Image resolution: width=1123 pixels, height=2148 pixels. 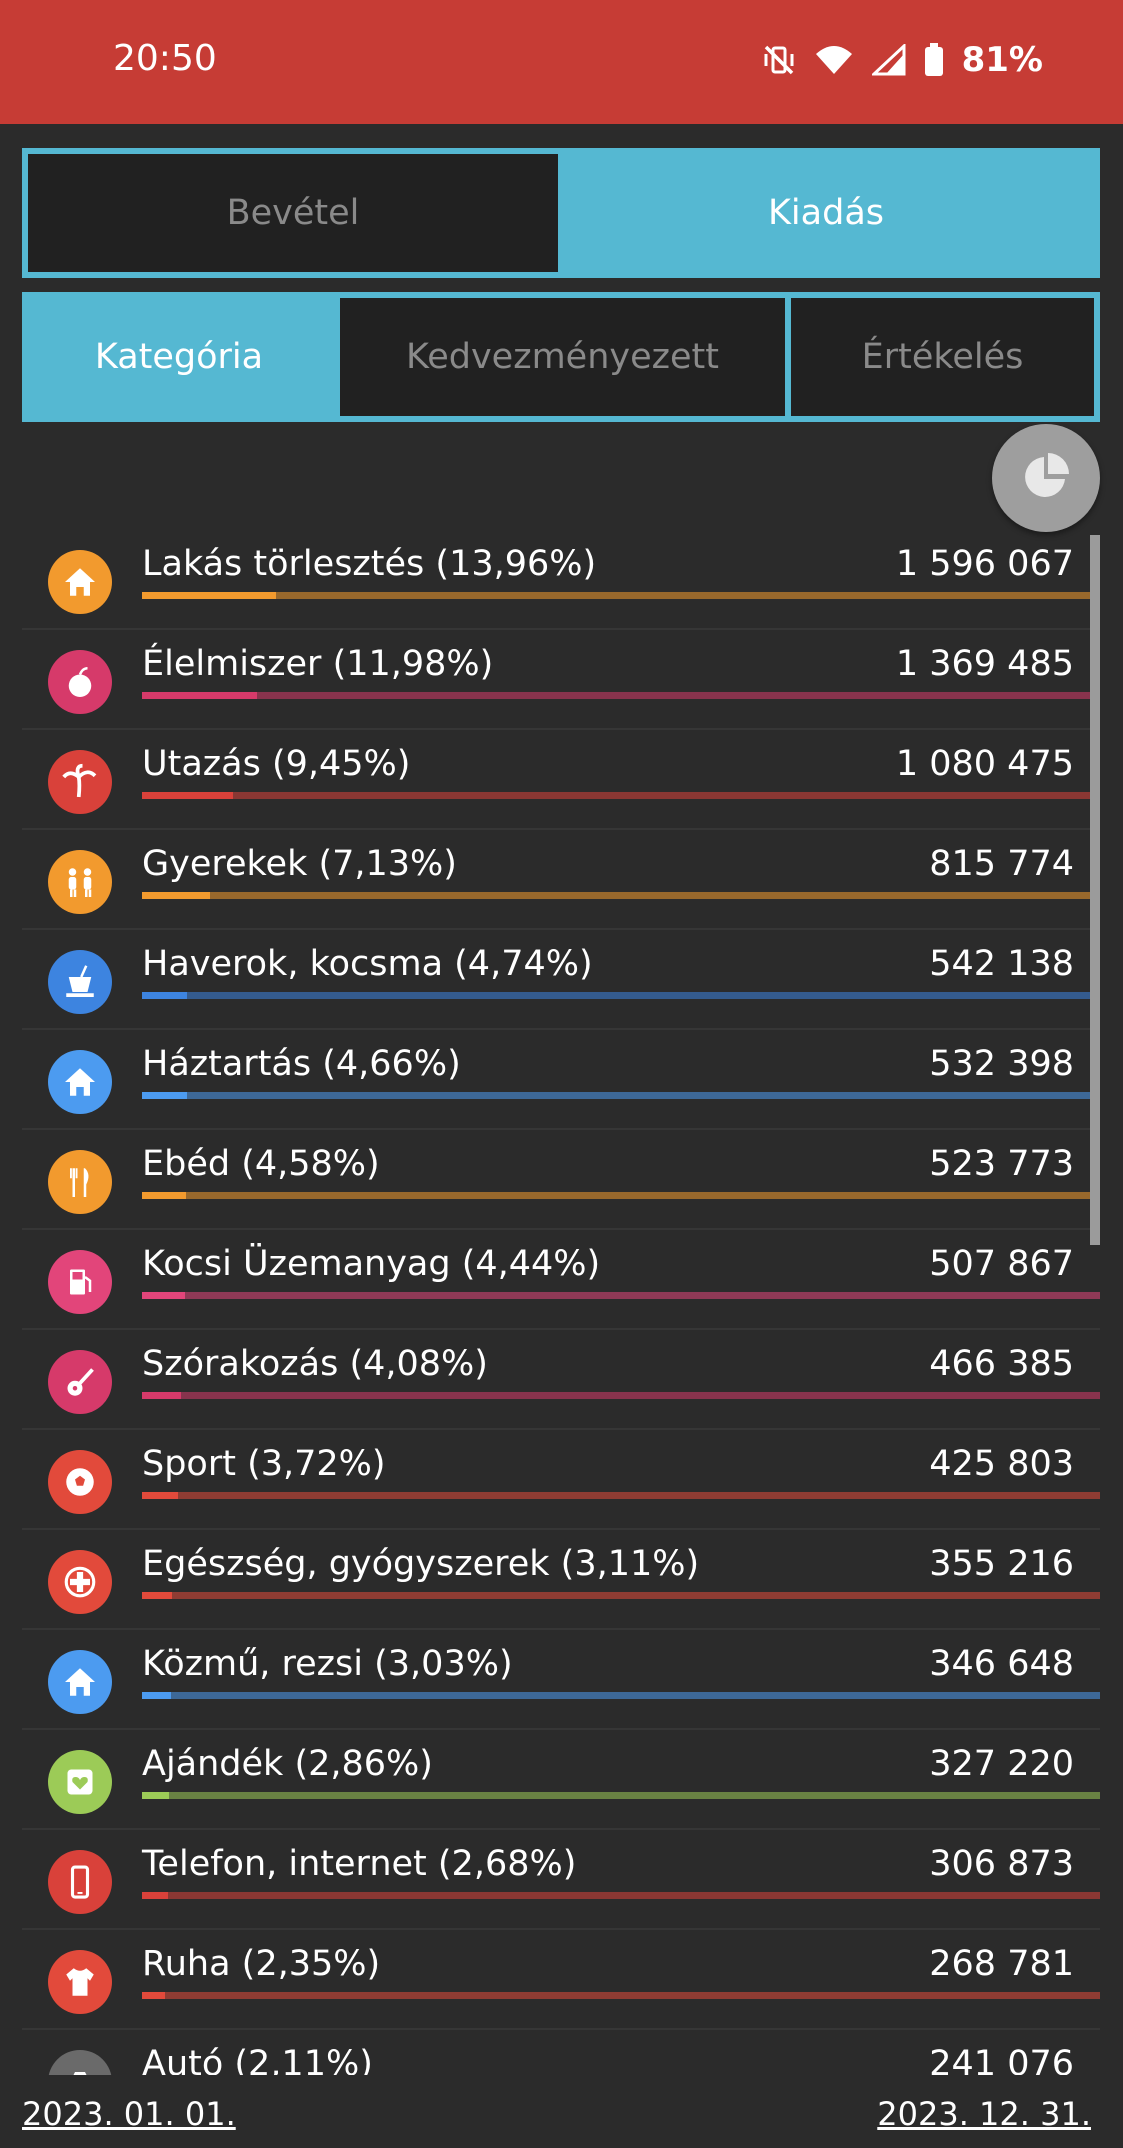 What do you see at coordinates (1002, 60) in the screenshot?
I see `battery-percentage: 81%` at bounding box center [1002, 60].